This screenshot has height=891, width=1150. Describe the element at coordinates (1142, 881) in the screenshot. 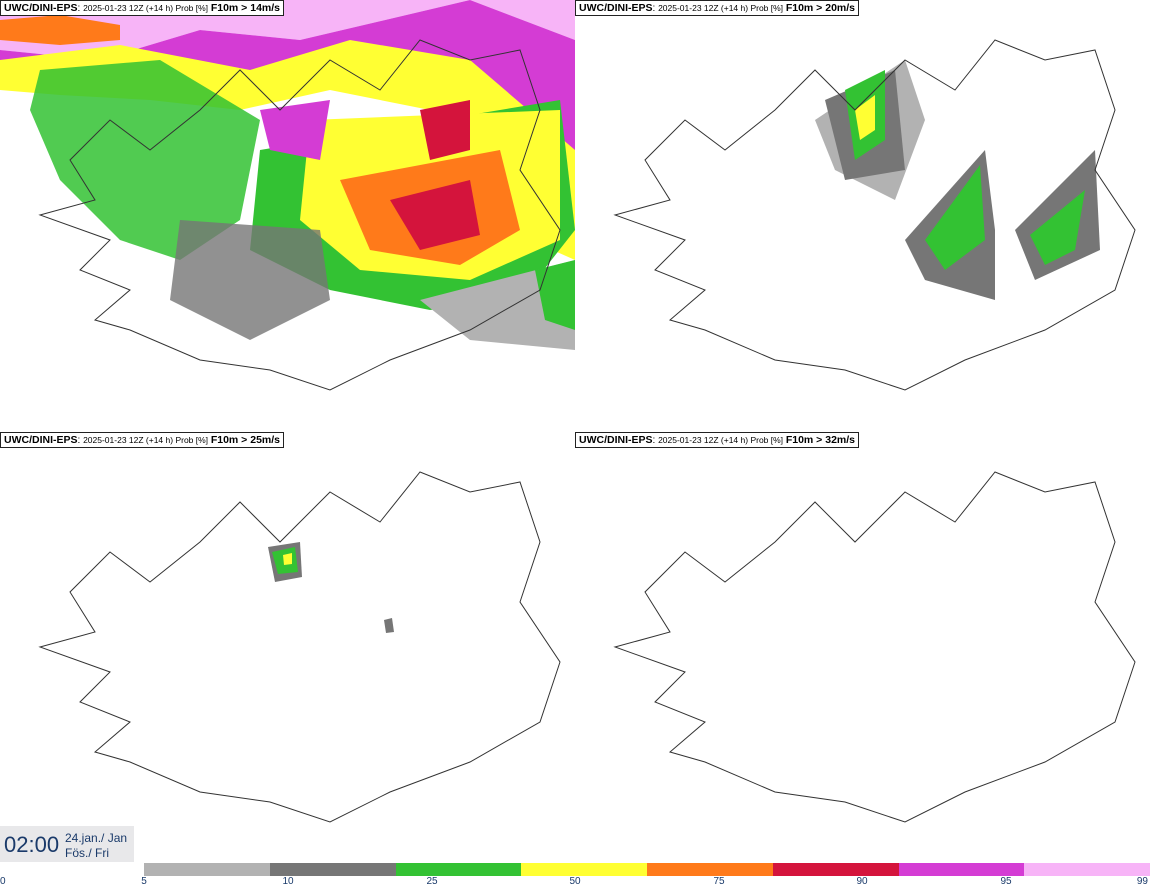

I see `colorbar-tick-label: 99` at that location.